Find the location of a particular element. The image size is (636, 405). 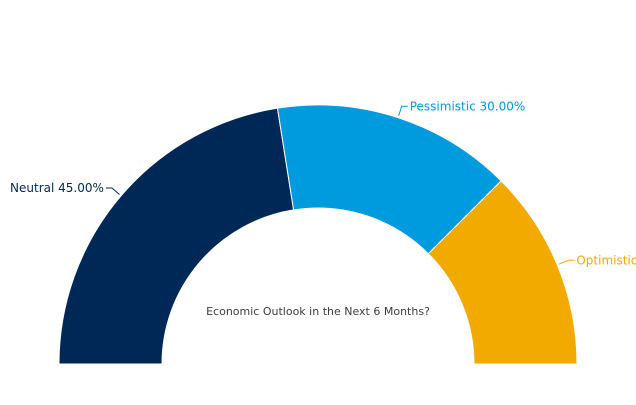

leader-line-neutral is located at coordinates (112, 191).